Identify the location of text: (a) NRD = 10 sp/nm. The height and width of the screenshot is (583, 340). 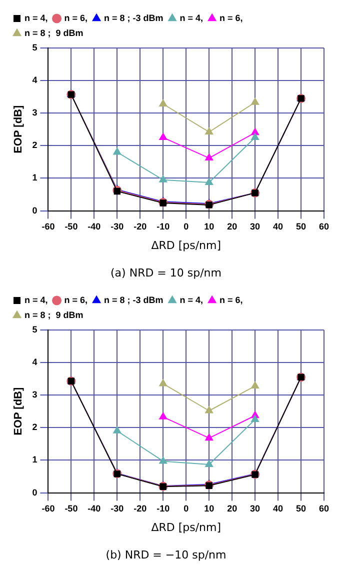
(166, 273).